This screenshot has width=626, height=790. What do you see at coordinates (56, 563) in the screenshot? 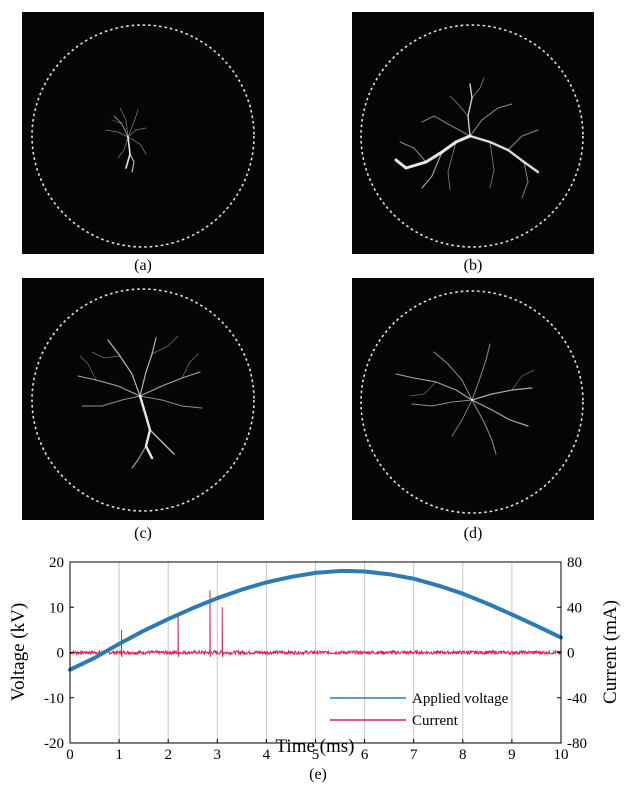
I see `y-left-tick-label: 20` at bounding box center [56, 563].